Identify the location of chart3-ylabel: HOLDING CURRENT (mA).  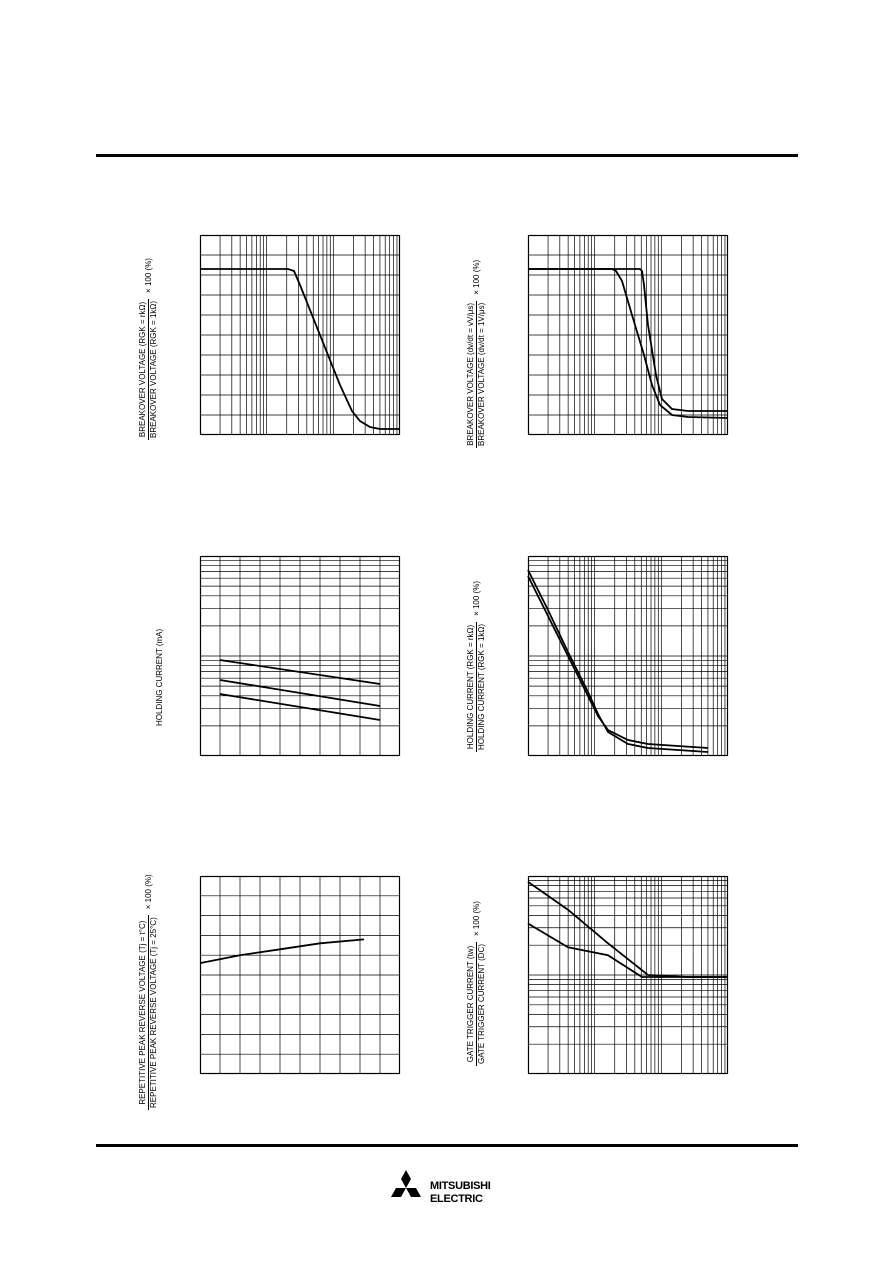
(160, 677).